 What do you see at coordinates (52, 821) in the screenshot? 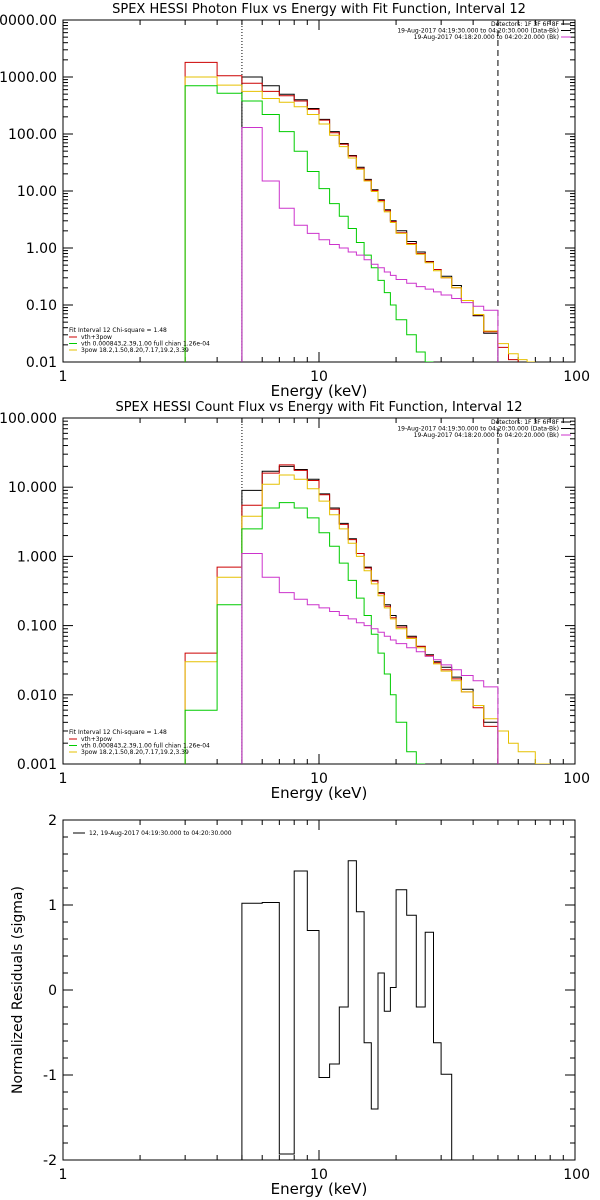
I see `y-tick-label: 2` at bounding box center [52, 821].